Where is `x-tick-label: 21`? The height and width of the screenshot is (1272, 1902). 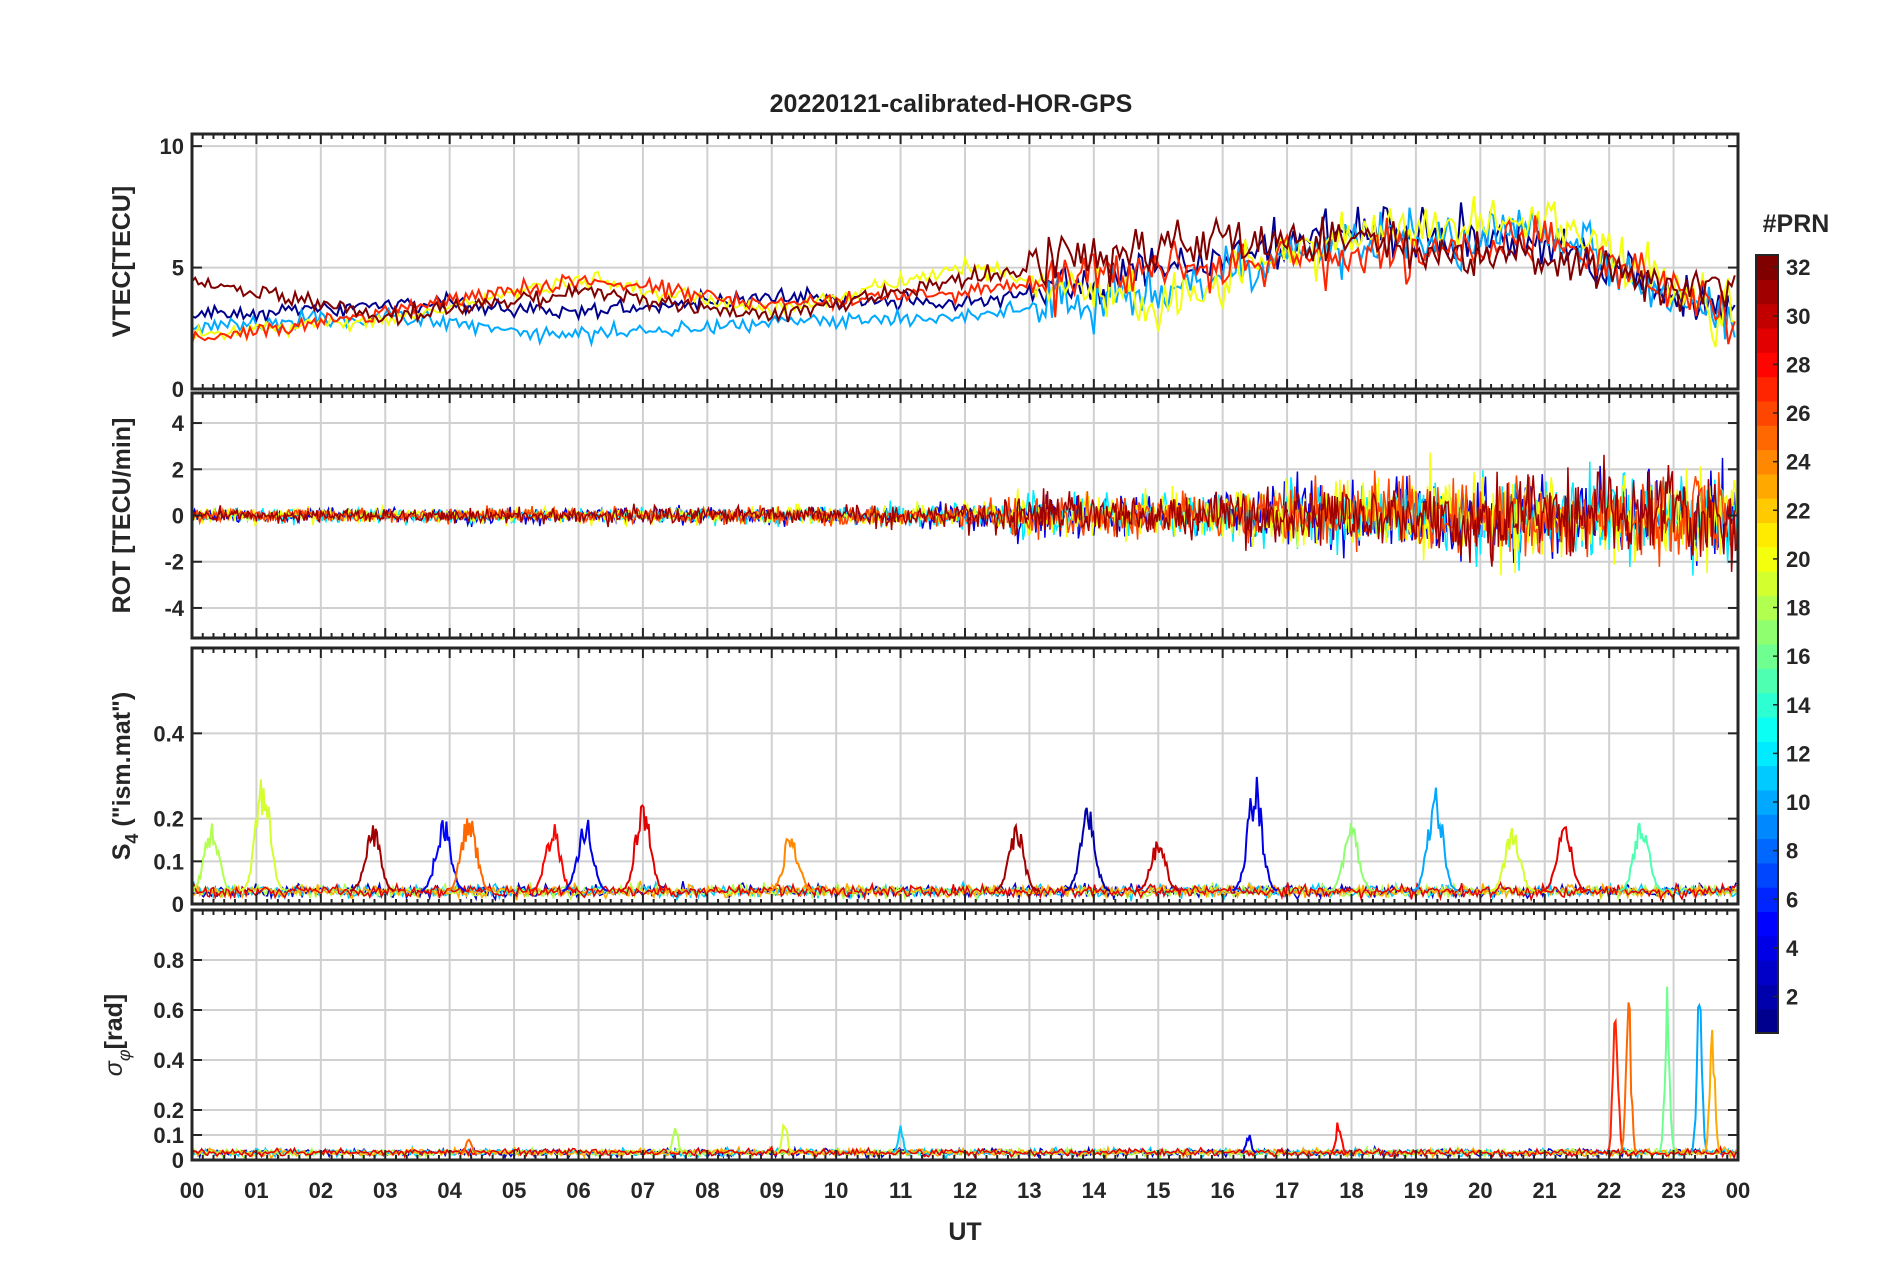 x-tick-label: 21 is located at coordinates (1545, 1190).